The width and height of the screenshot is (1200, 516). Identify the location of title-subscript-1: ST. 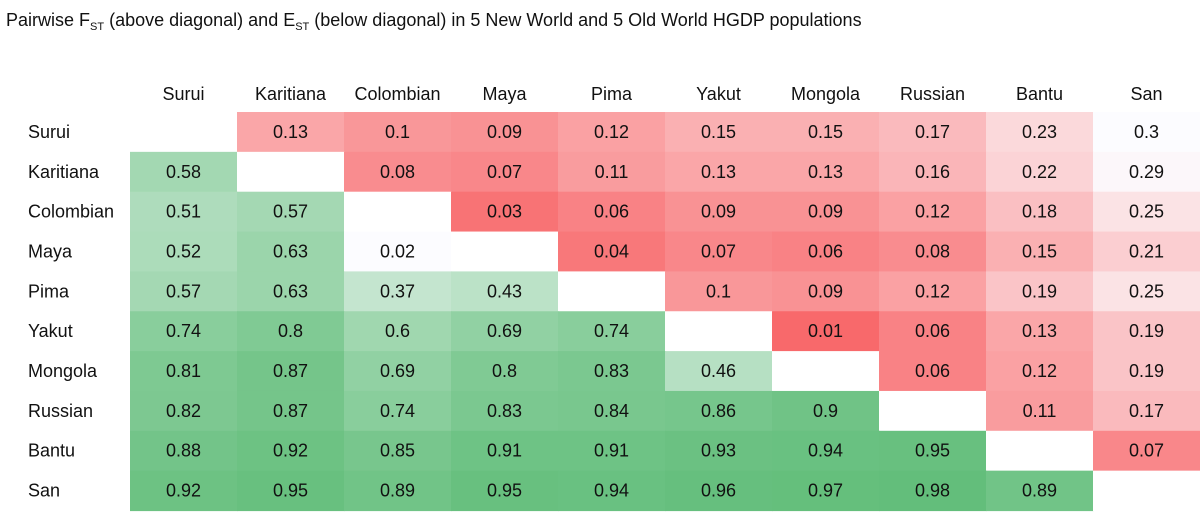
(97, 27).